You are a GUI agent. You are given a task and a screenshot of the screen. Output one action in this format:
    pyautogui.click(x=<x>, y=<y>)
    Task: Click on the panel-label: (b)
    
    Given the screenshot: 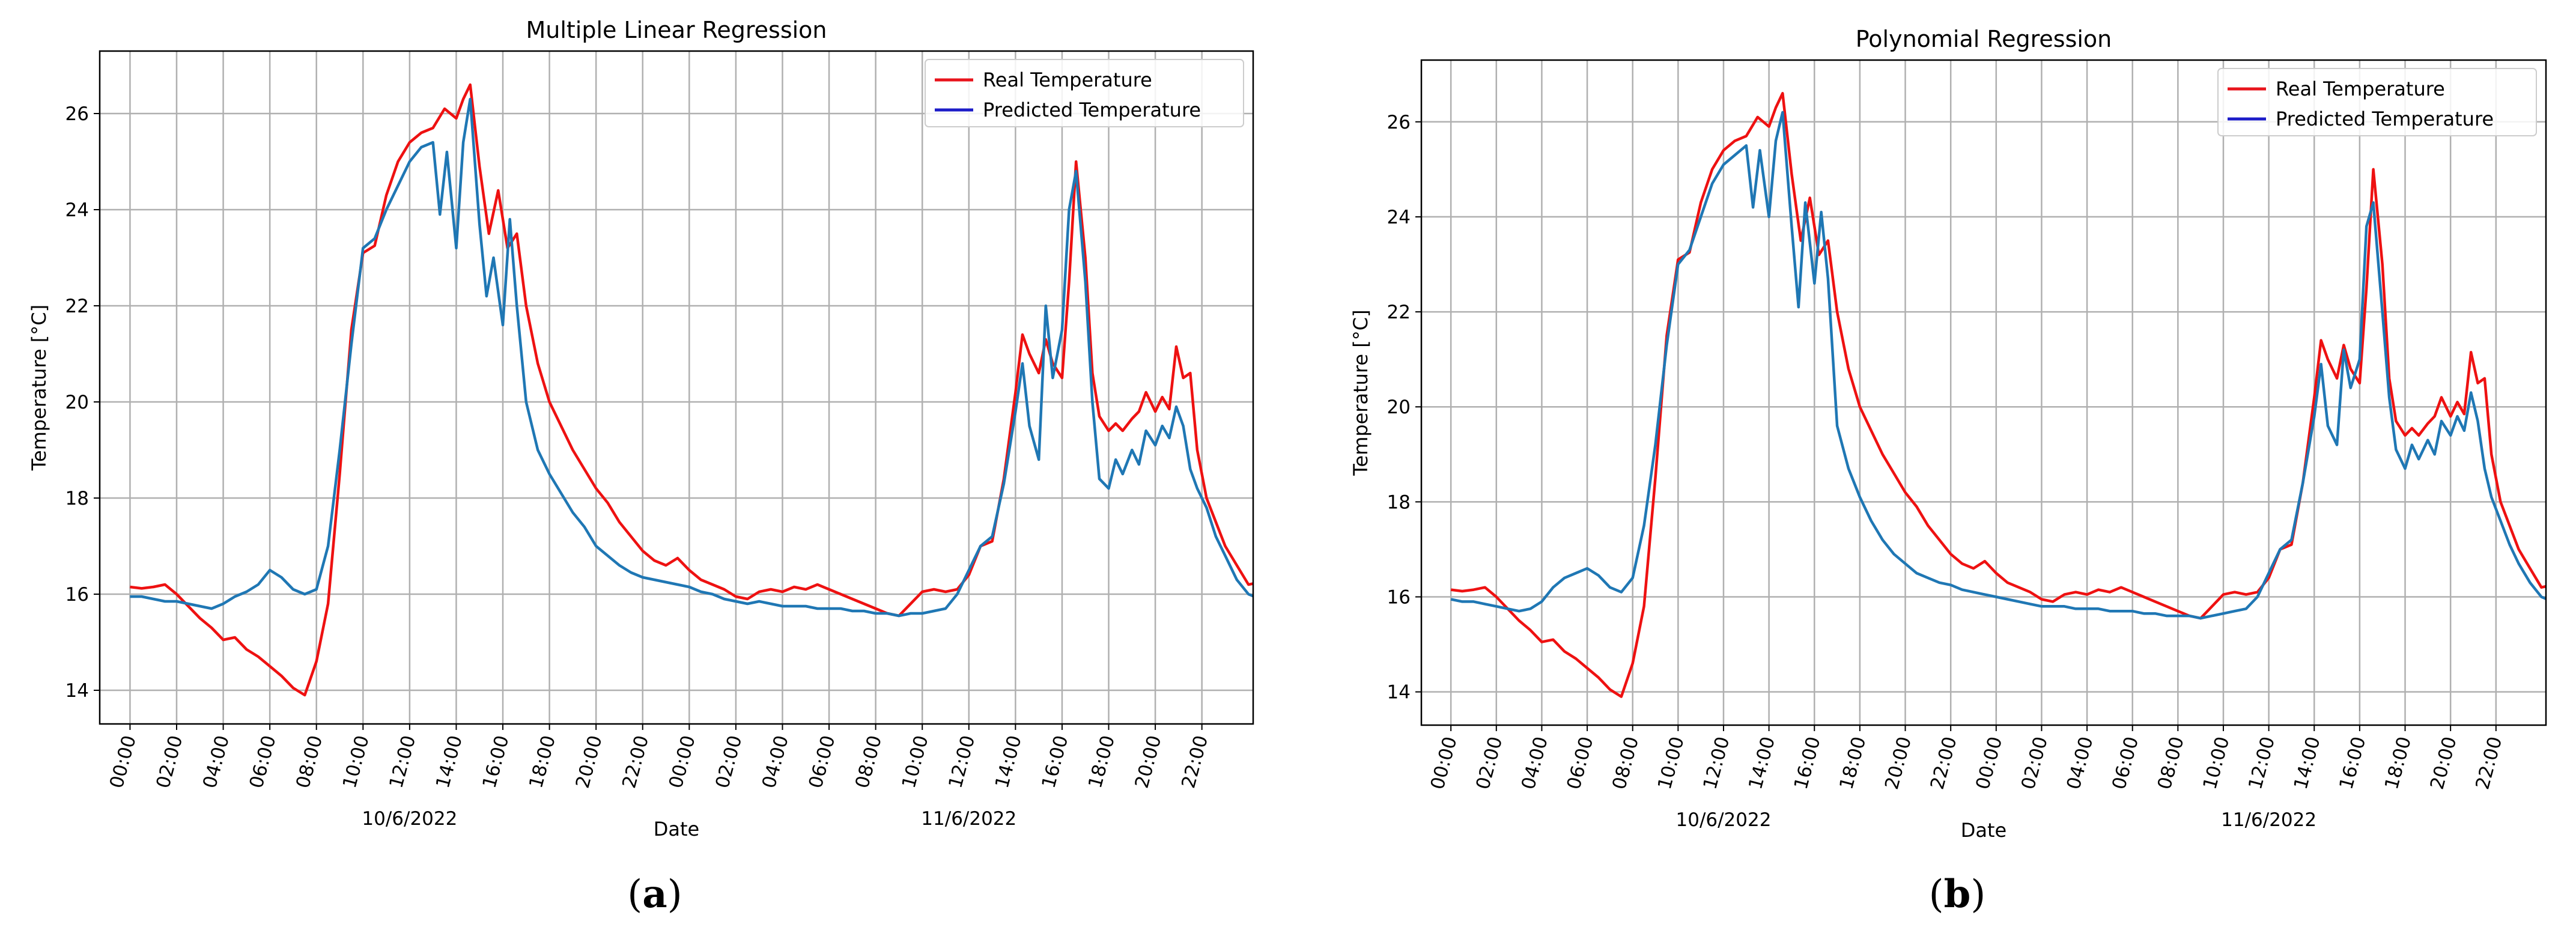 What is the action you would take?
    pyautogui.click(x=1958, y=894)
    